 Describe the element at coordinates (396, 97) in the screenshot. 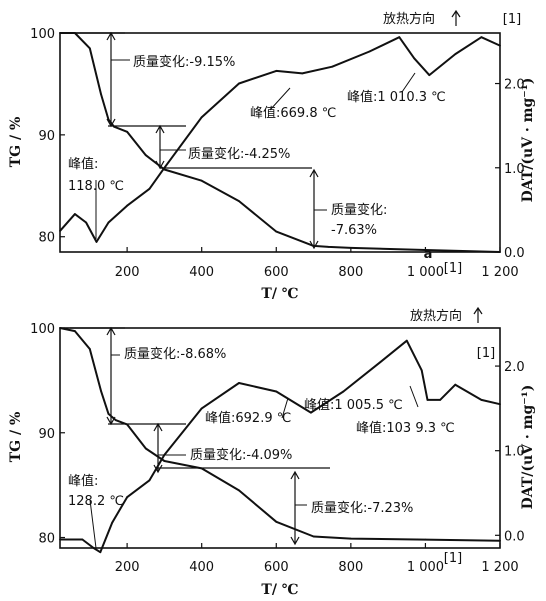

I see `annotation-label: 峰值:1 010.3 ℃` at that location.